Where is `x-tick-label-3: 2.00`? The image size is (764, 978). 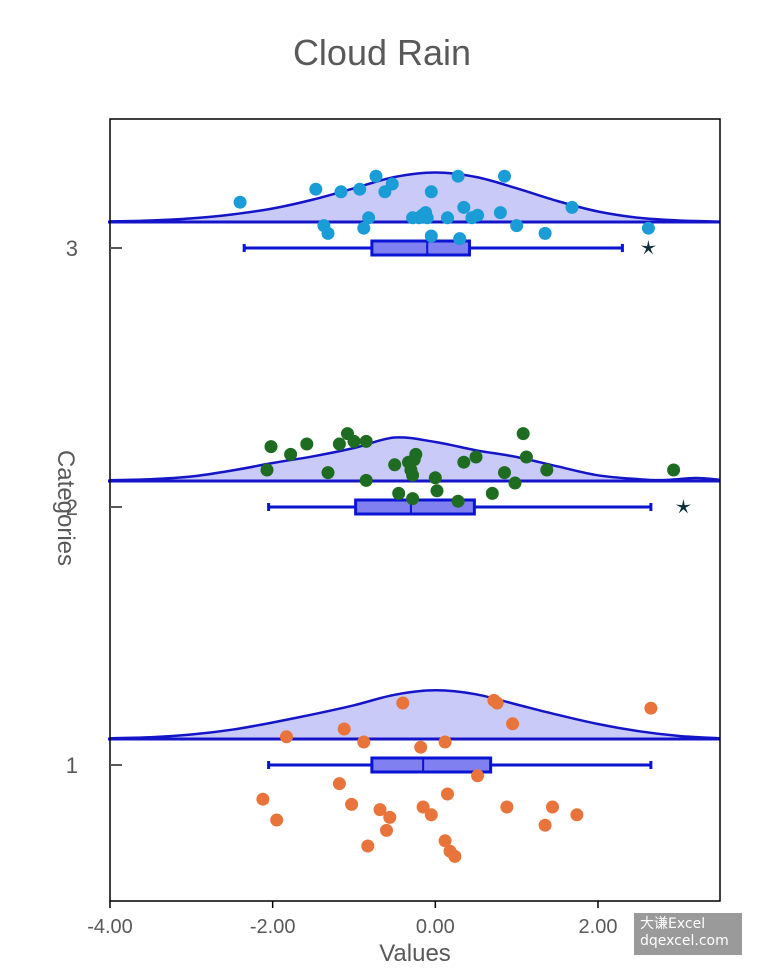 x-tick-label-3: 2.00 is located at coordinates (598, 927).